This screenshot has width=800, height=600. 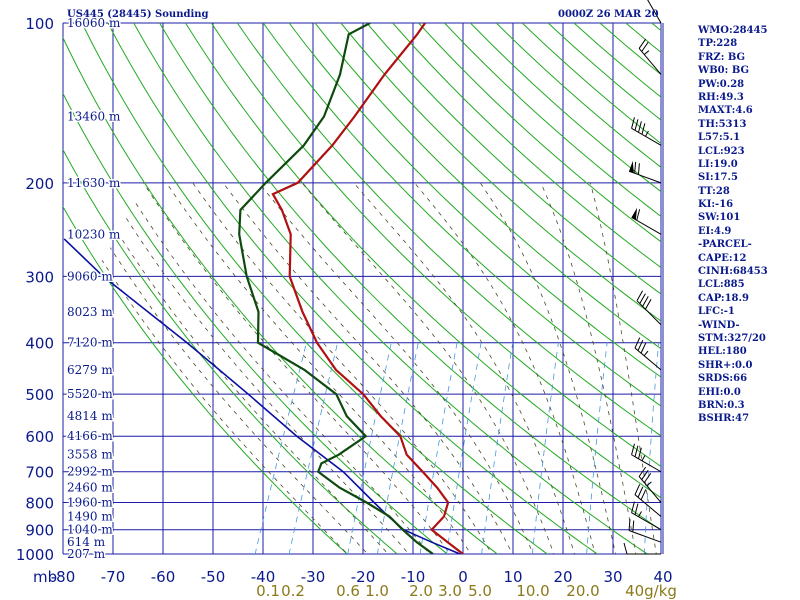 What do you see at coordinates (94, 117) in the screenshot?
I see `height-label: 13460 m` at bounding box center [94, 117].